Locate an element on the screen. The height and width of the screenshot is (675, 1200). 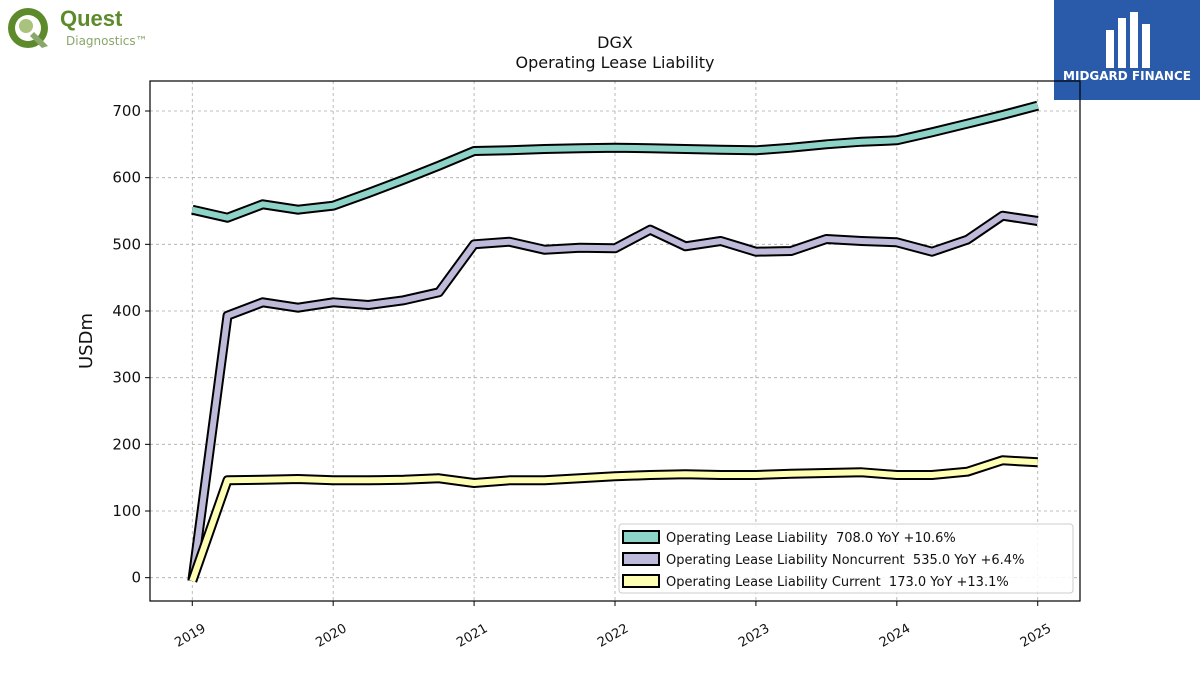
x-tick-label: 2020 is located at coordinates (331, 636).